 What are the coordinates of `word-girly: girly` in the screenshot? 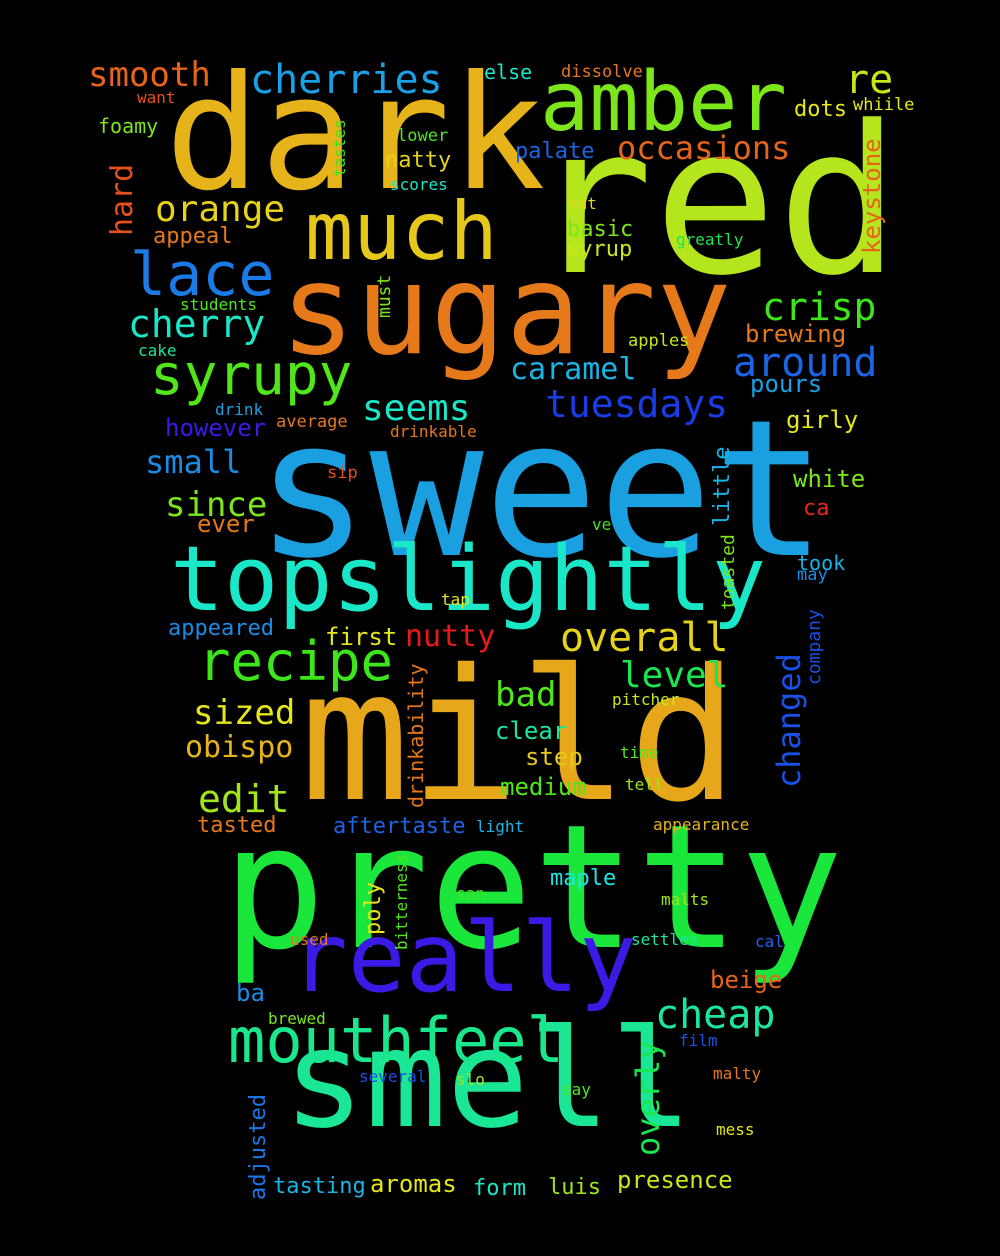 It's located at (822, 420).